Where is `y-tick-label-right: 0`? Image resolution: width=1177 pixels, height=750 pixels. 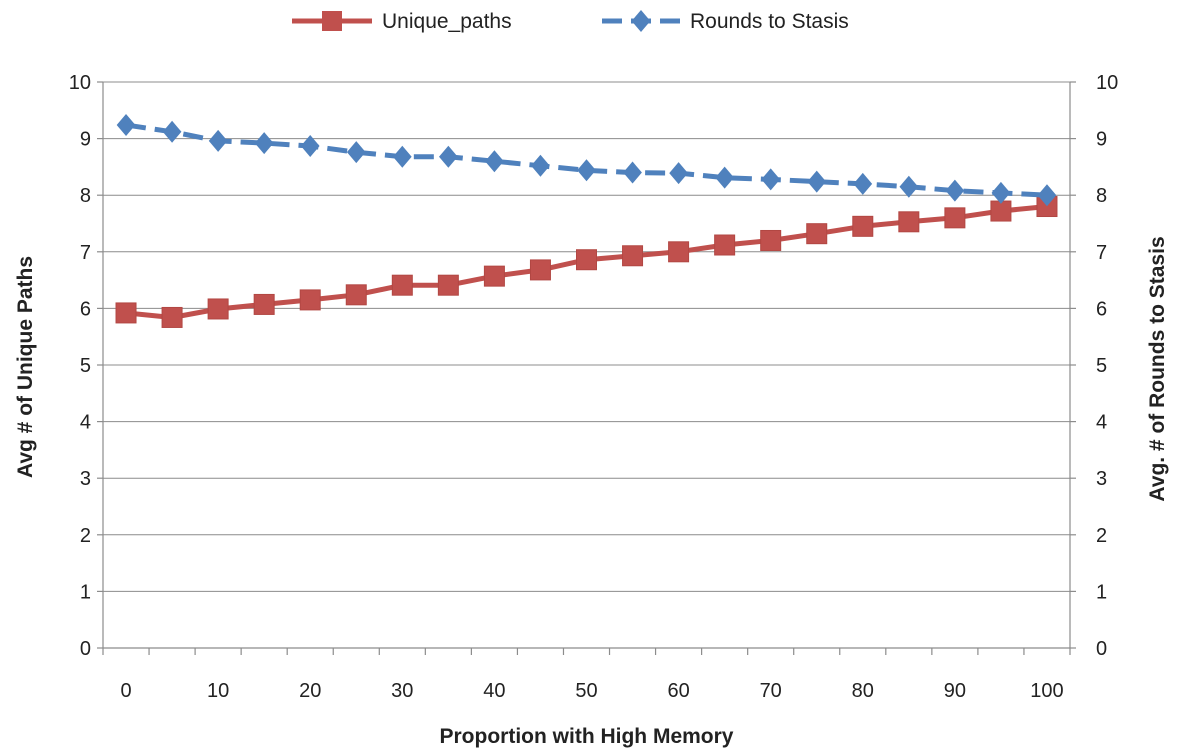
y-tick-label-right: 0 is located at coordinates (1101, 649).